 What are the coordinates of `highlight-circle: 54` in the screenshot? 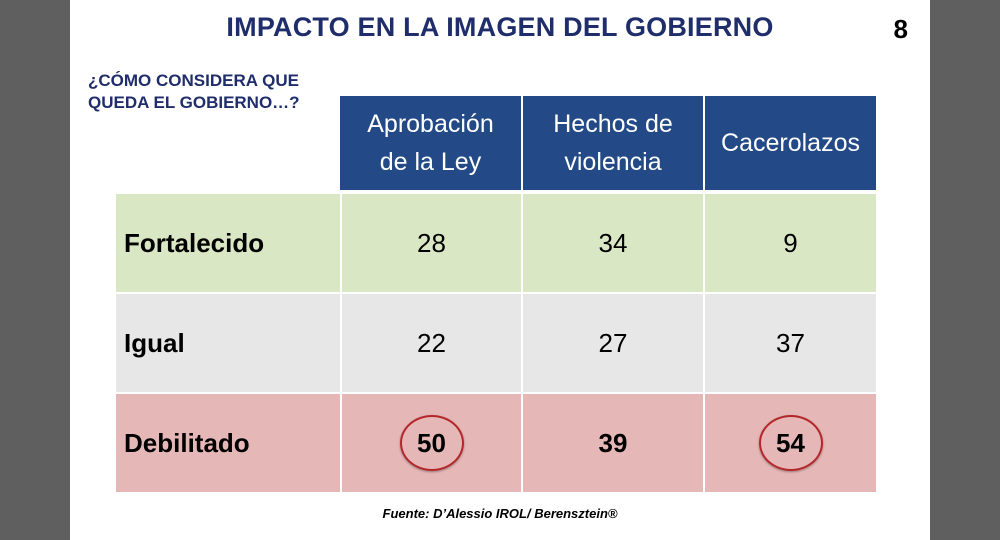 It's located at (790, 443).